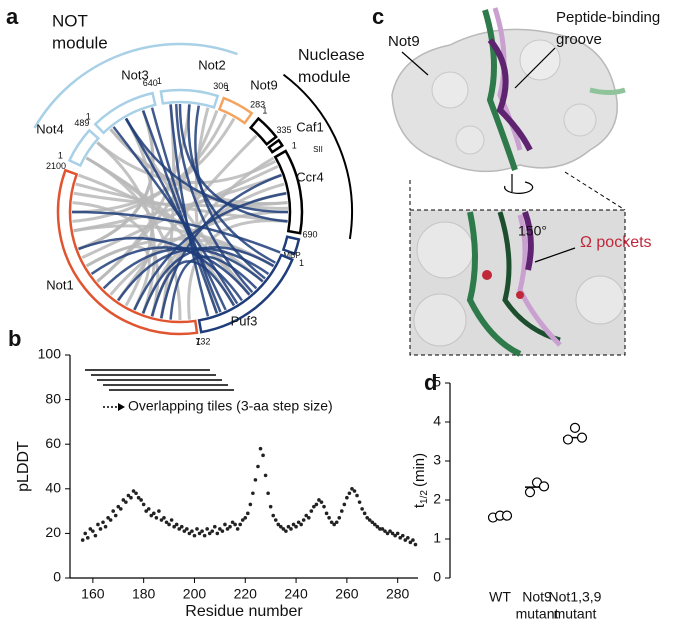  Describe the element at coordinates (150, 83) in the screenshot. I see `segment-end-label: 640` at that location.